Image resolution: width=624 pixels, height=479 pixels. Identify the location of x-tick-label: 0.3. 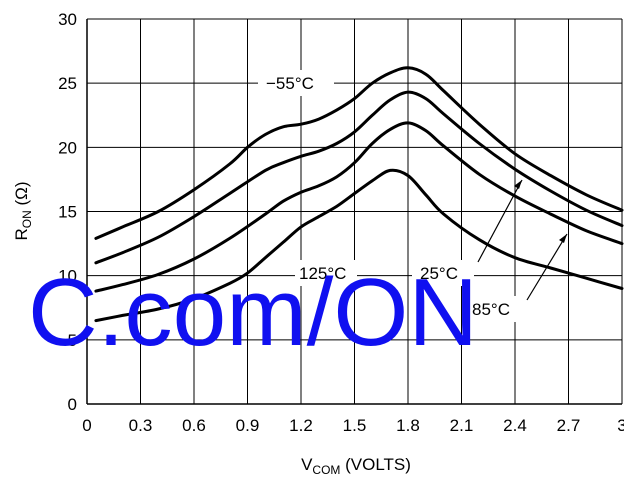
(141, 425).